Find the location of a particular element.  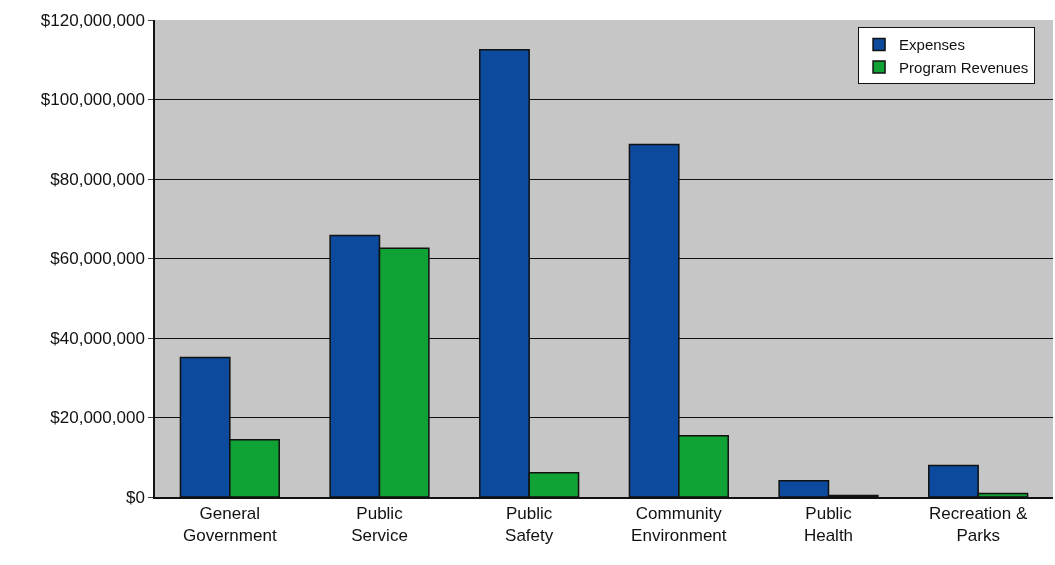

x-tick-label: Public Service is located at coordinates (379, 525).